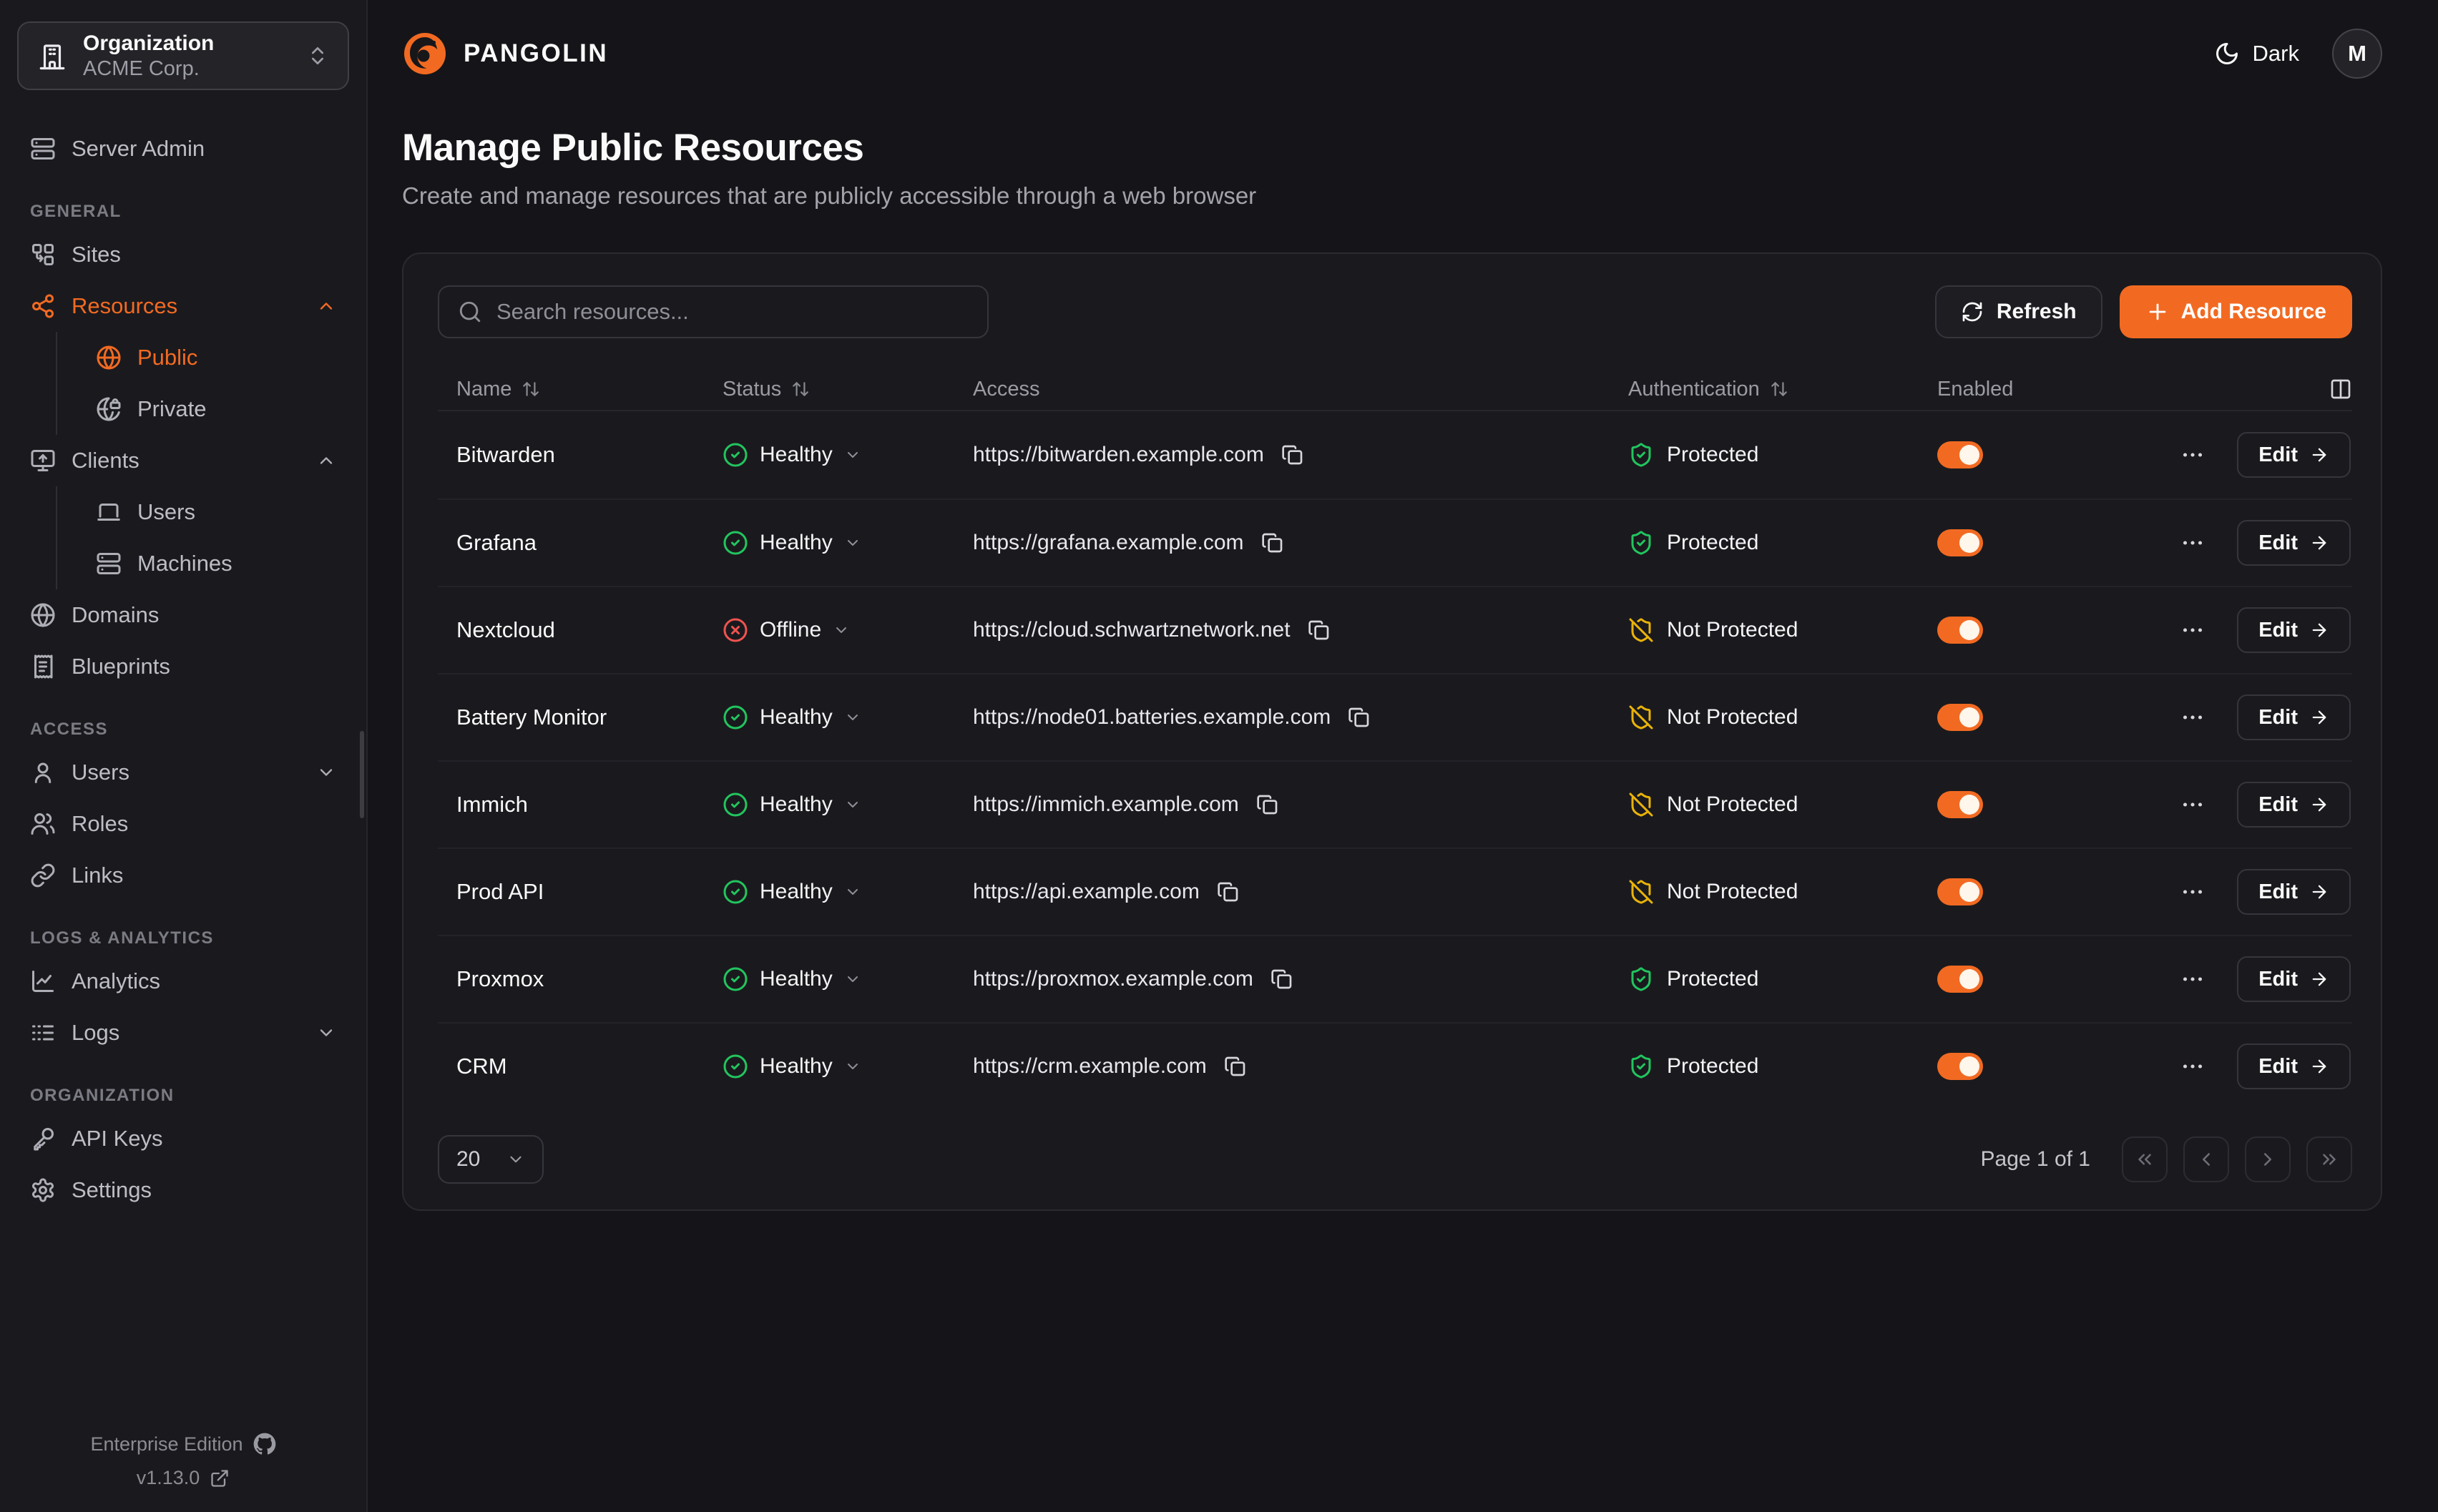 The image size is (2438, 1512). What do you see at coordinates (1975, 389) in the screenshot?
I see `column-header-enabled: Enabled` at bounding box center [1975, 389].